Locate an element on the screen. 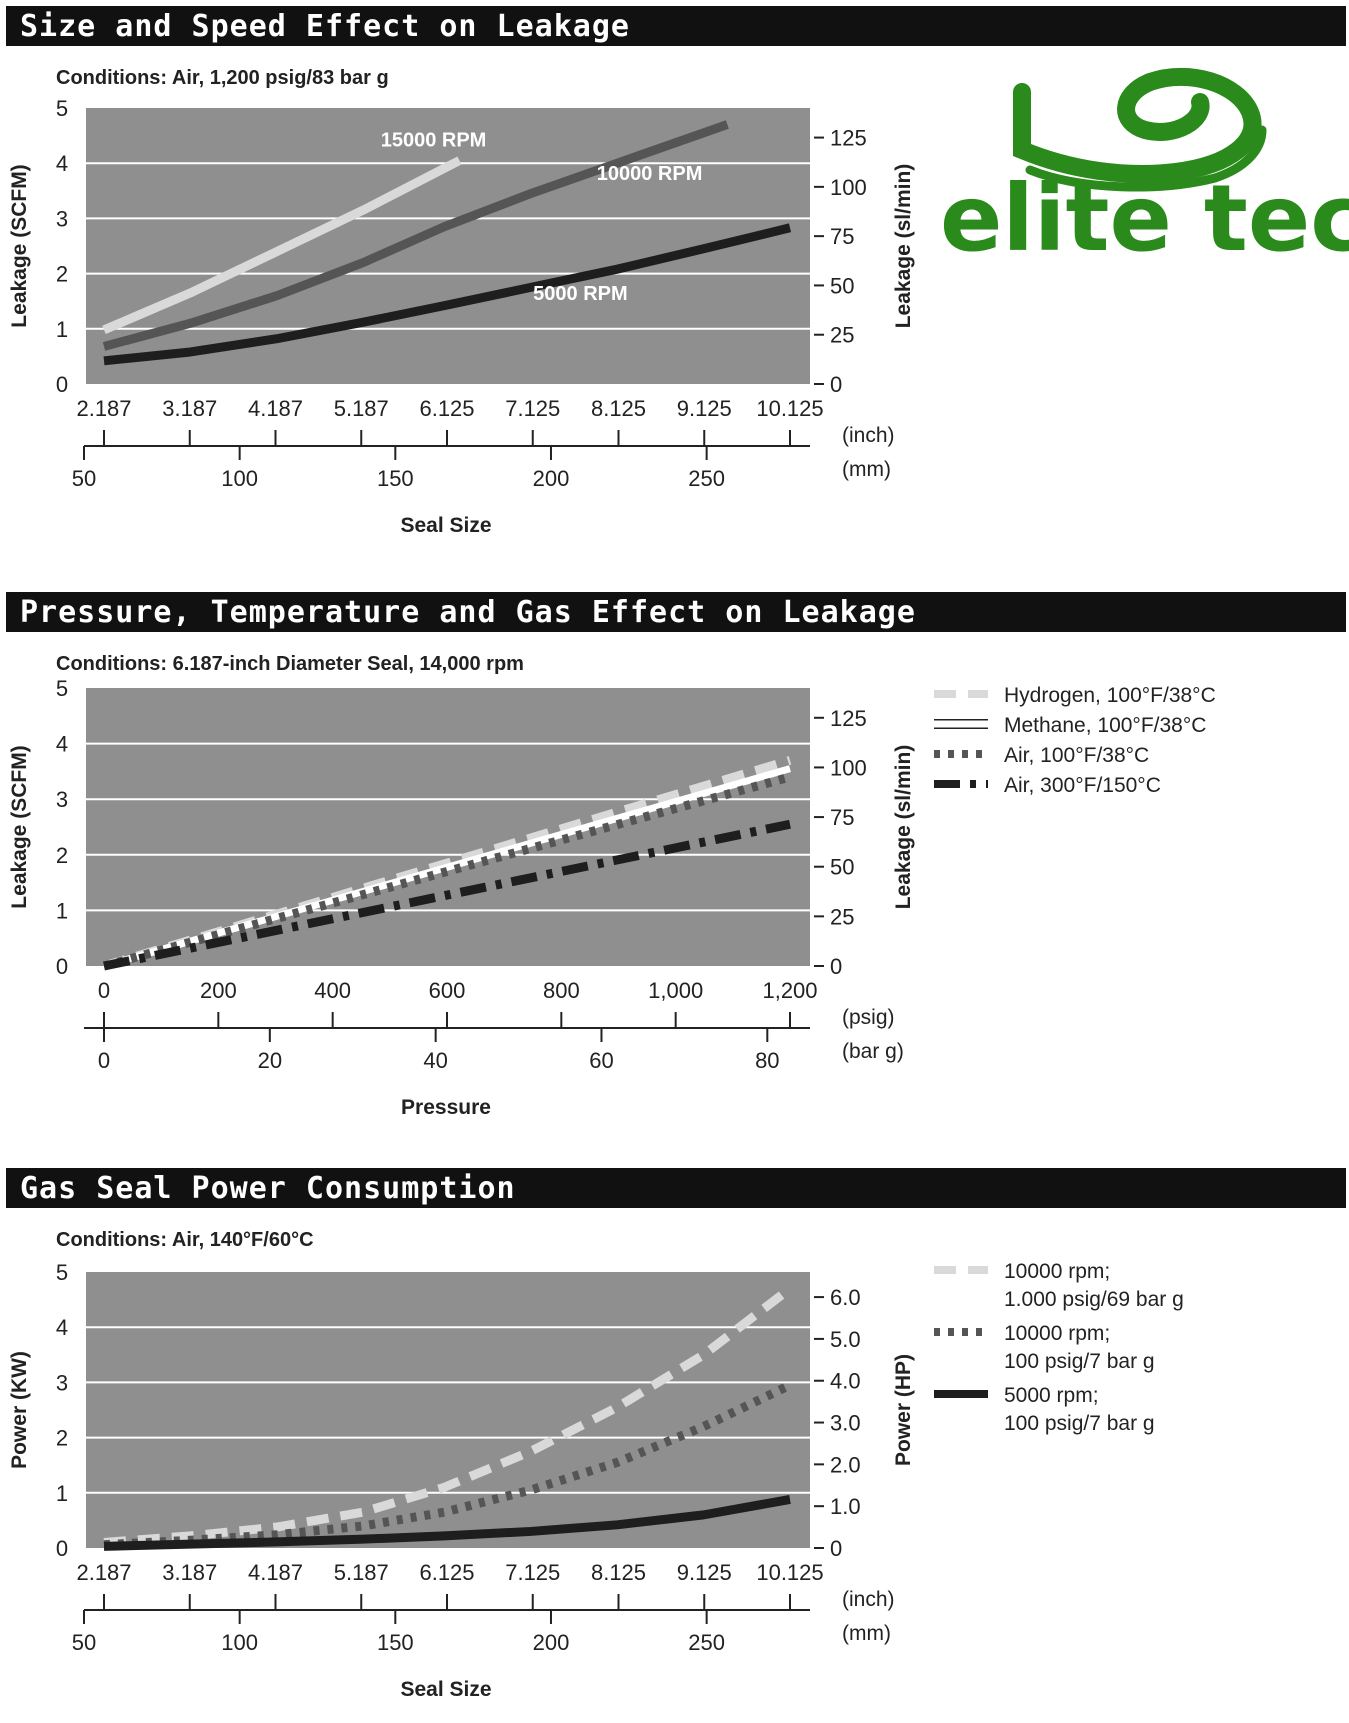 This screenshot has width=1349, height=1723. section-title: Size and Speed Effect on Leakage is located at coordinates (325, 26).